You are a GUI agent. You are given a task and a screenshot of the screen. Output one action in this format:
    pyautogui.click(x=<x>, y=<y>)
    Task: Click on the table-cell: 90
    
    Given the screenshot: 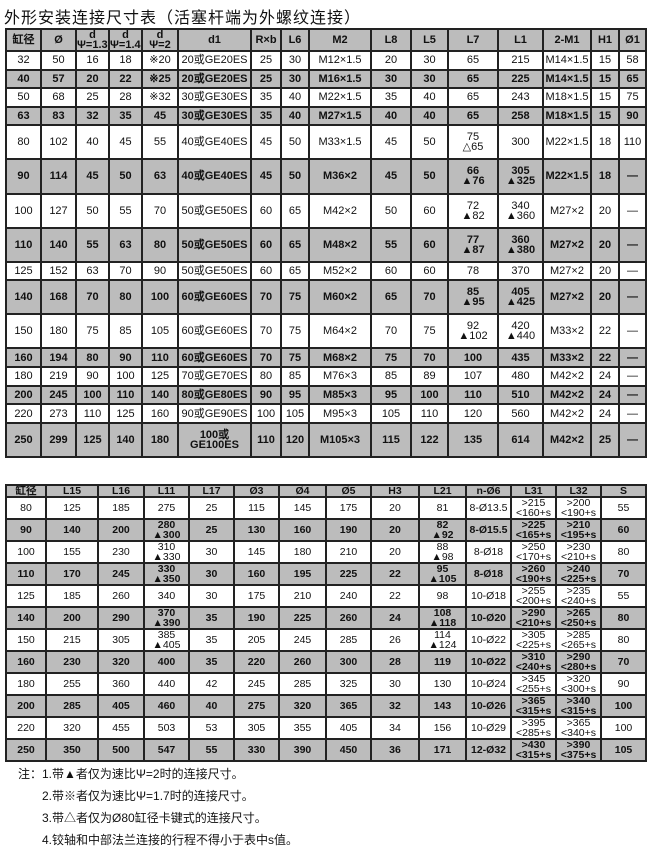 What is the action you would take?
    pyautogui.click(x=623, y=684)
    